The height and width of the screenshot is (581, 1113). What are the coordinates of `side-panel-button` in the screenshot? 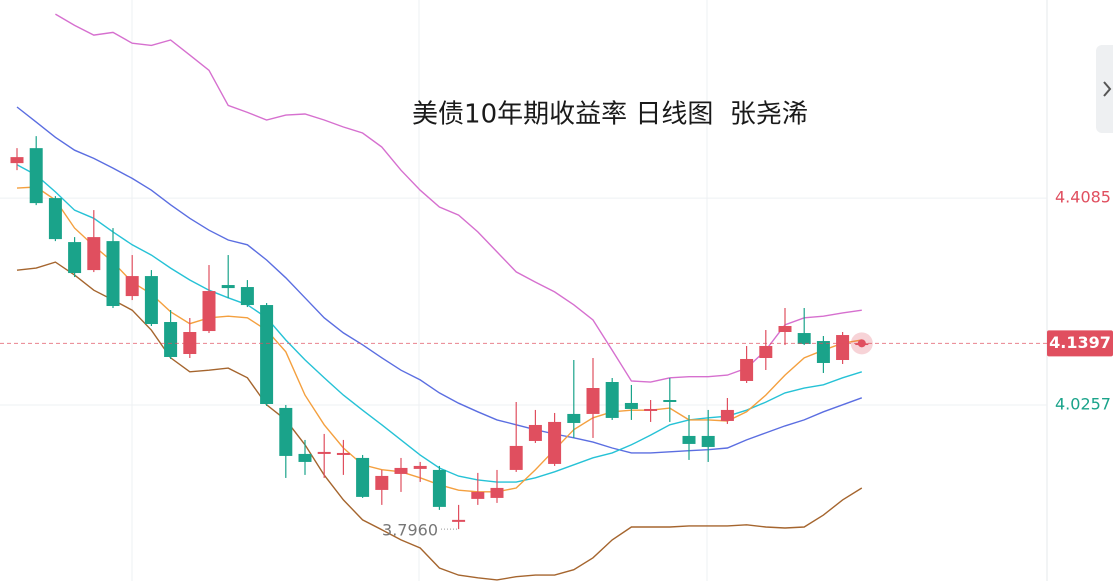 It's located at (1104, 89).